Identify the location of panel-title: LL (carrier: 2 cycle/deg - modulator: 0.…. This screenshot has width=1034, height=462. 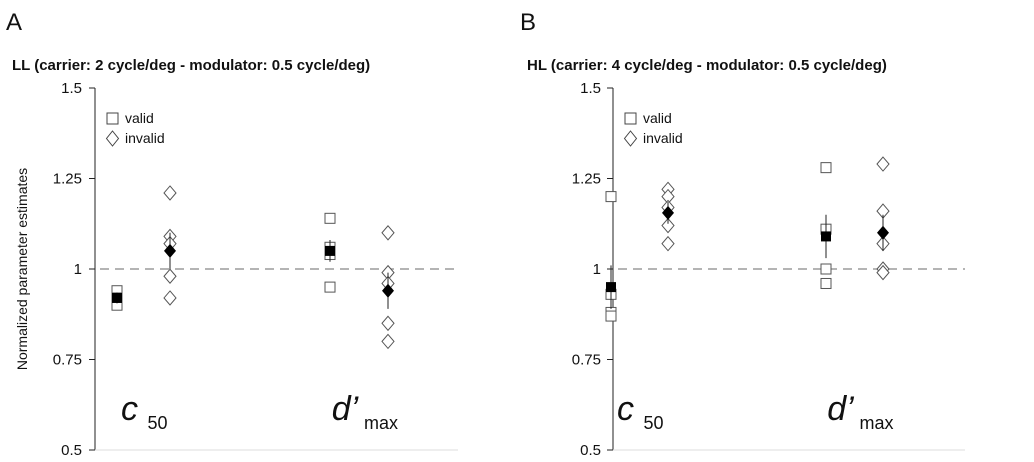
(191, 65).